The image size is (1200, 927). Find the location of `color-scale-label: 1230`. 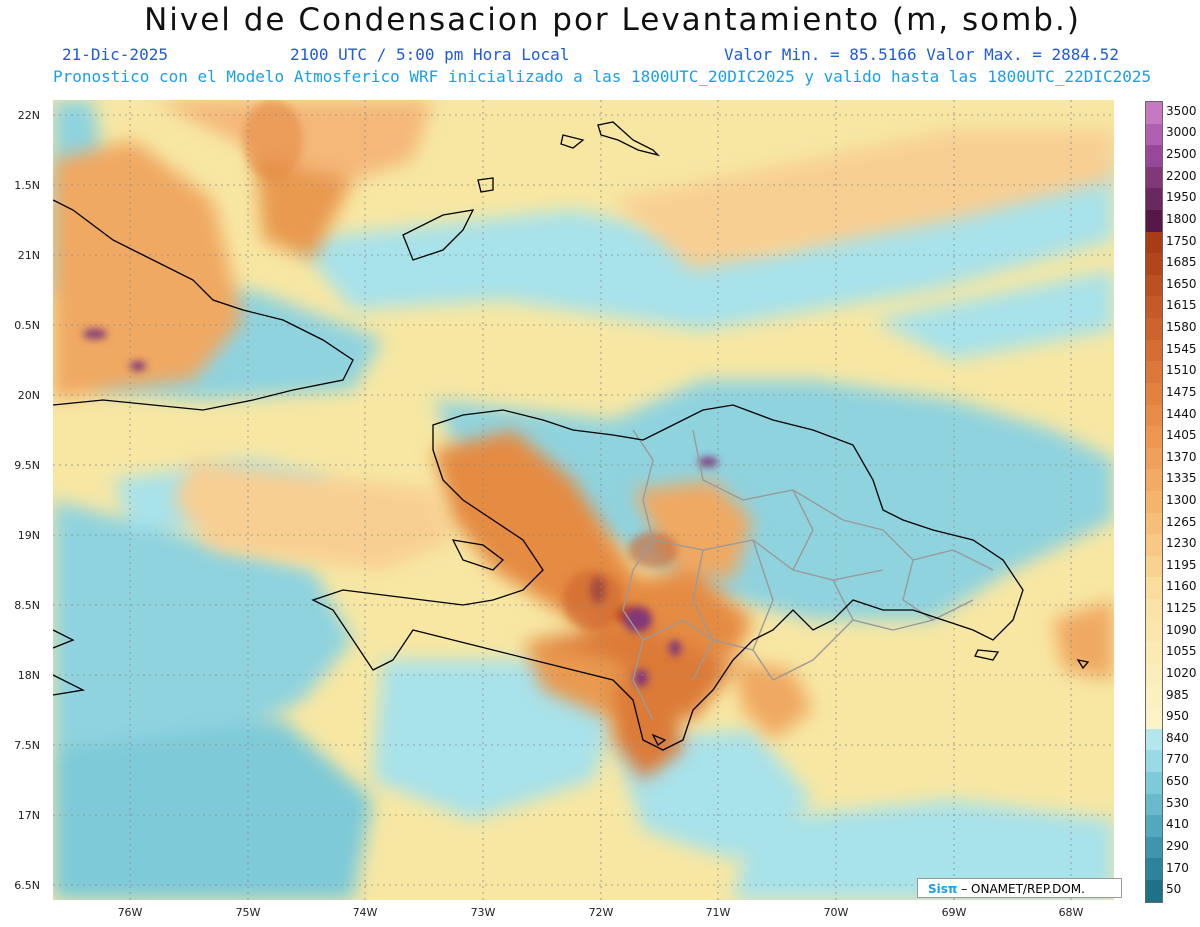

color-scale-label: 1230 is located at coordinates (1181, 543).